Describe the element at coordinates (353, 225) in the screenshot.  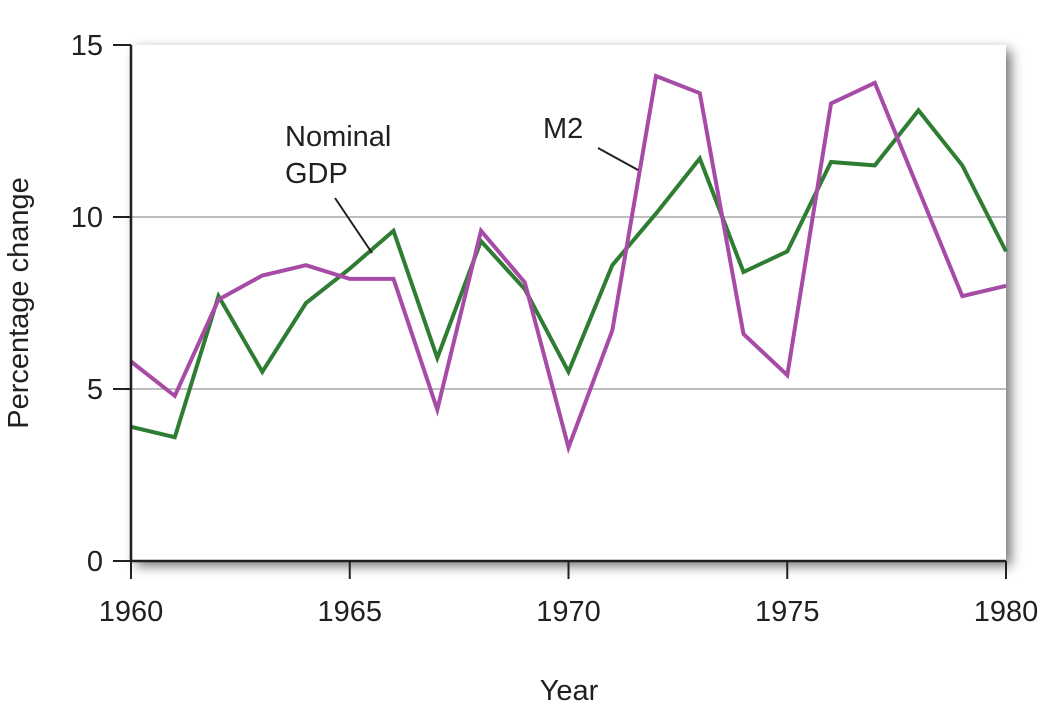
I see `annotation-leader-nominal-gdp` at that location.